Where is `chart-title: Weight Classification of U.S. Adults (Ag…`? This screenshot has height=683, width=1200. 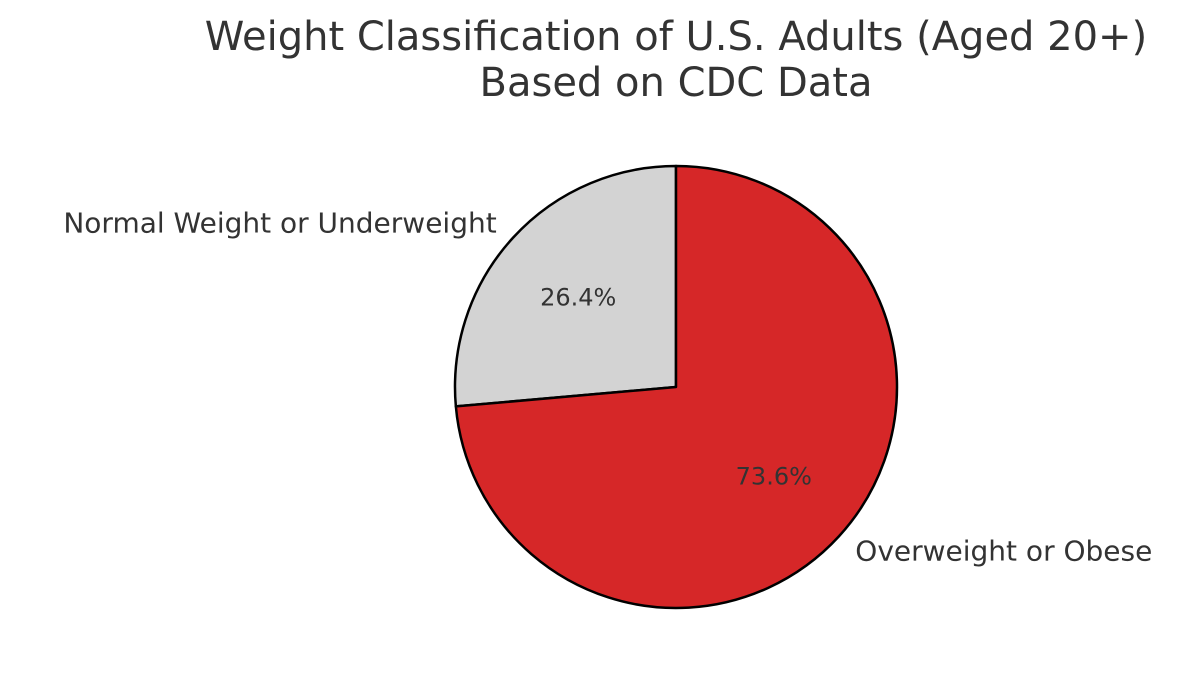 chart-title: Weight Classification of U.S. Adults (Ag… is located at coordinates (676, 60).